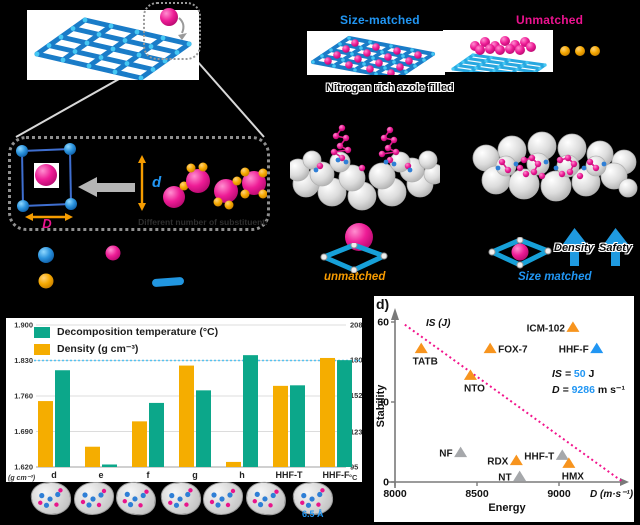  What do you see at coordinates (106, 187) in the screenshot?
I see `left-arrow-icon` at bounding box center [106, 187].